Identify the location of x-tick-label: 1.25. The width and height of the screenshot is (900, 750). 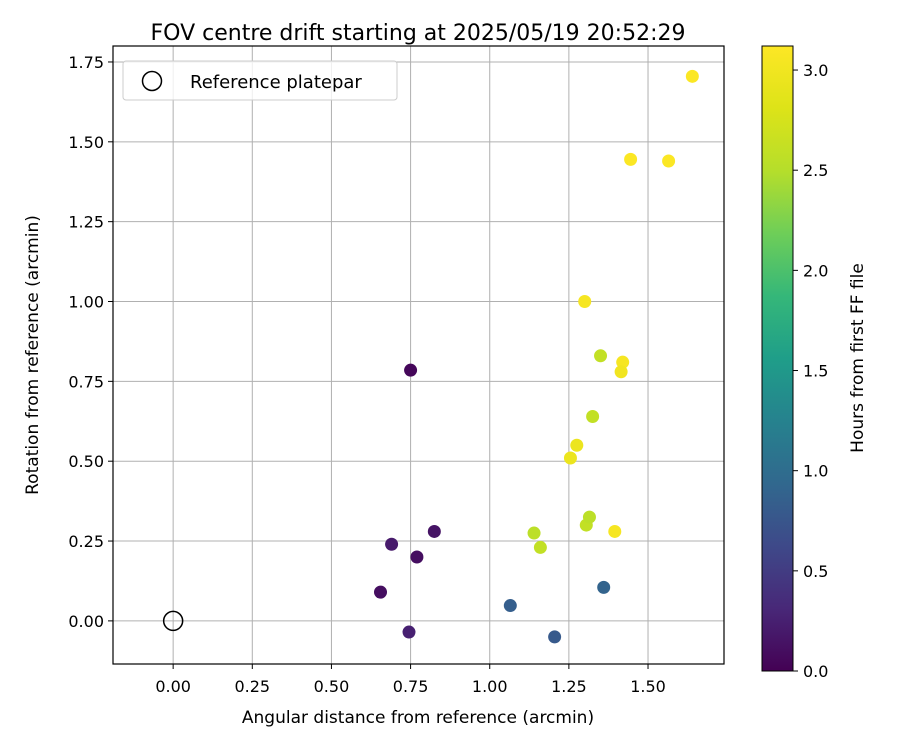
(569, 686).